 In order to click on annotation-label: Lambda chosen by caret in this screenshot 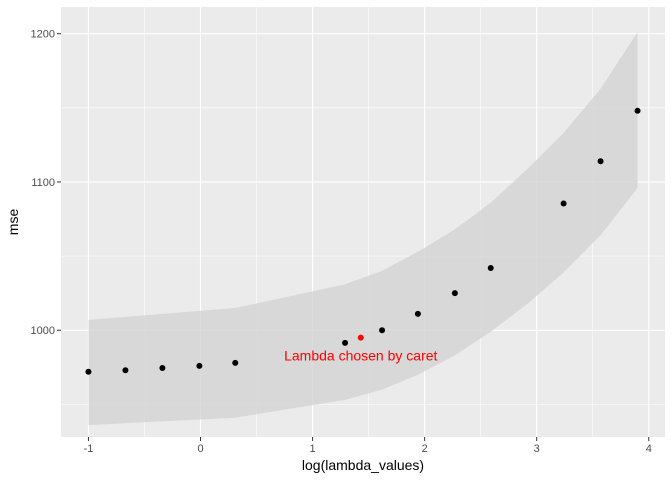, I will do `click(360, 355)`.